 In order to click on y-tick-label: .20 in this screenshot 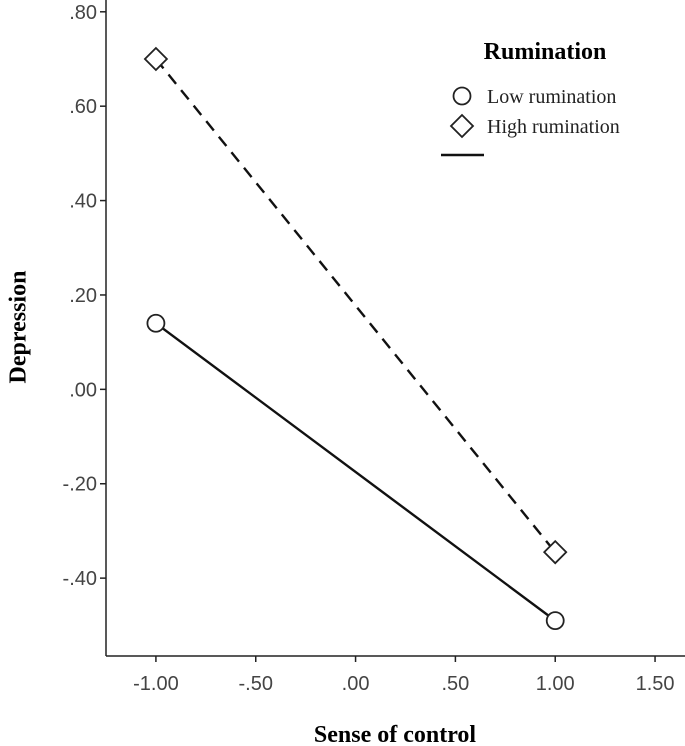, I will do `click(83, 296)`.